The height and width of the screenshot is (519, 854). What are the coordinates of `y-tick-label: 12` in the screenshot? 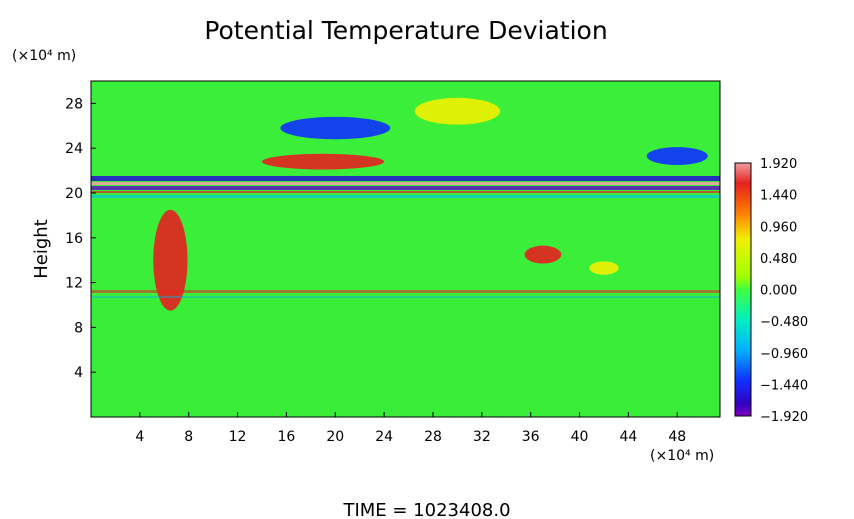 It's located at (74, 284).